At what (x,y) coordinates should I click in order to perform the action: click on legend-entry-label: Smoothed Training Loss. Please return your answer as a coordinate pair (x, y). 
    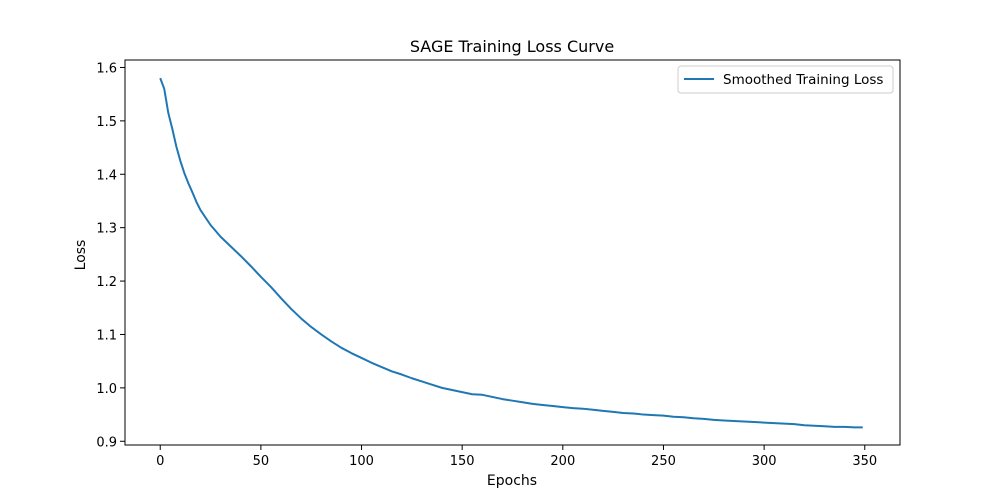
    Looking at the image, I should click on (803, 80).